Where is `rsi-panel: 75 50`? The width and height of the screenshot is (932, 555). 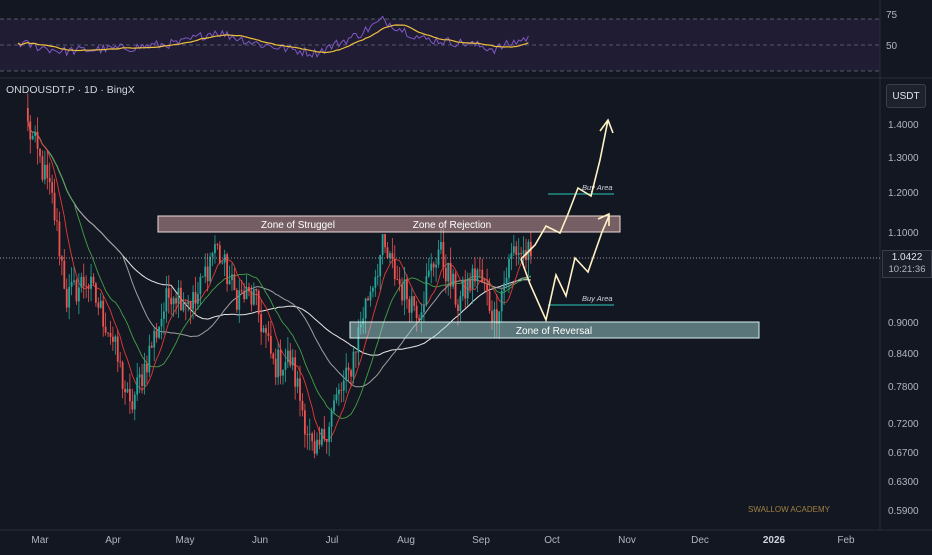 rsi-panel: 75 50 is located at coordinates (449, 41).